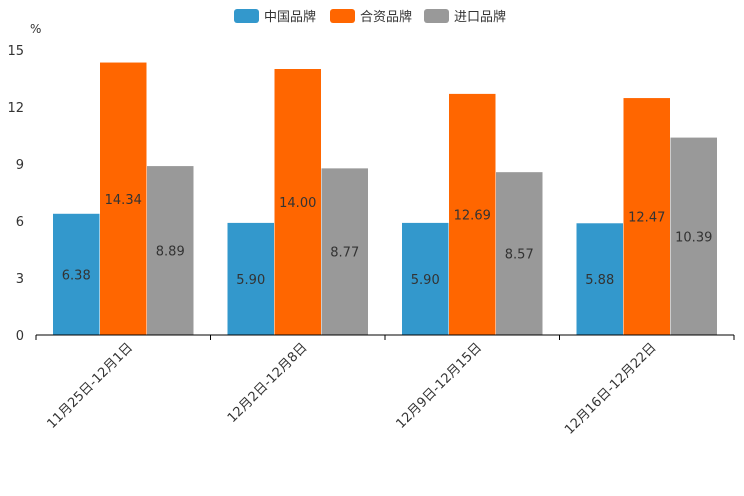 Image resolution: width=744 pixels, height=496 pixels. Describe the element at coordinates (20, 222) in the screenshot. I see `y-tick-label-2: 6` at that location.